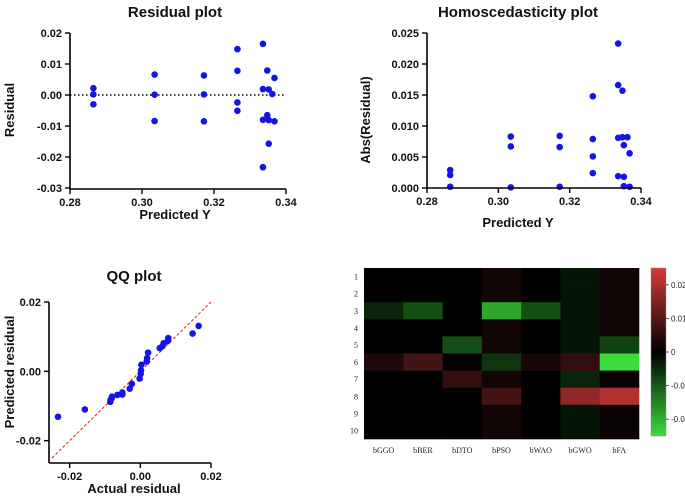 This screenshot has height=500, width=685. What do you see at coordinates (133, 488) in the screenshot?
I see `qq-plot-xlabel: Actual residual` at bounding box center [133, 488].